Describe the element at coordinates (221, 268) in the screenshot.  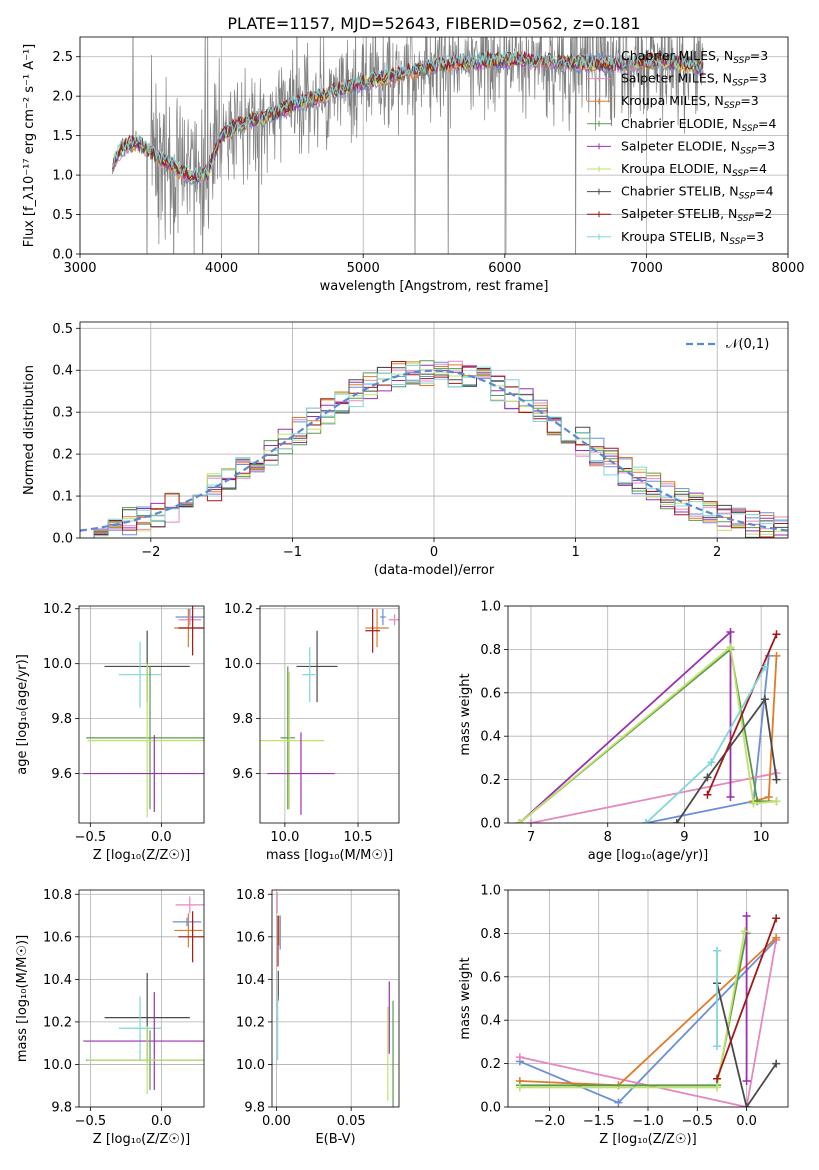
I see `x-tick-label: 4000` at that location.